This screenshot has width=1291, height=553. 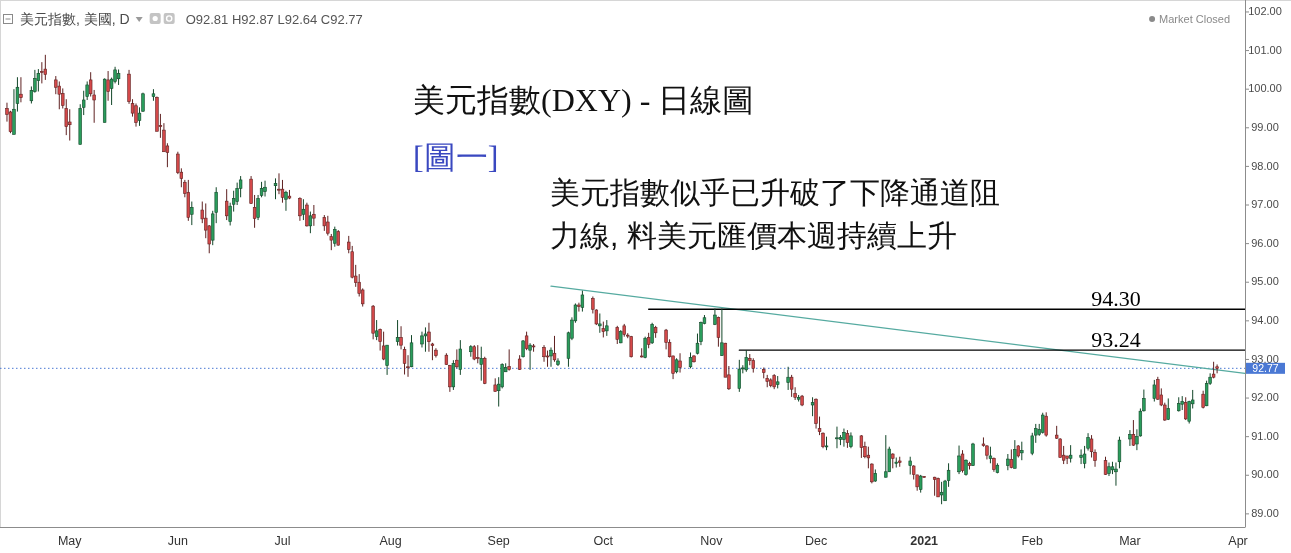 What do you see at coordinates (1265, 165) in the screenshot?
I see `y-tick-label: 98.00` at bounding box center [1265, 165].